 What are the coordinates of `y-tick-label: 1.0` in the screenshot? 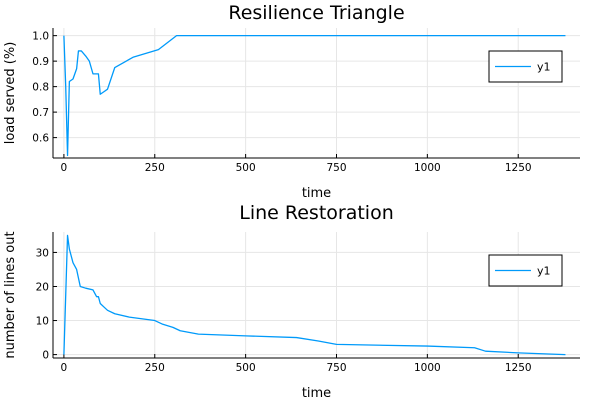 It's located at (40, 37).